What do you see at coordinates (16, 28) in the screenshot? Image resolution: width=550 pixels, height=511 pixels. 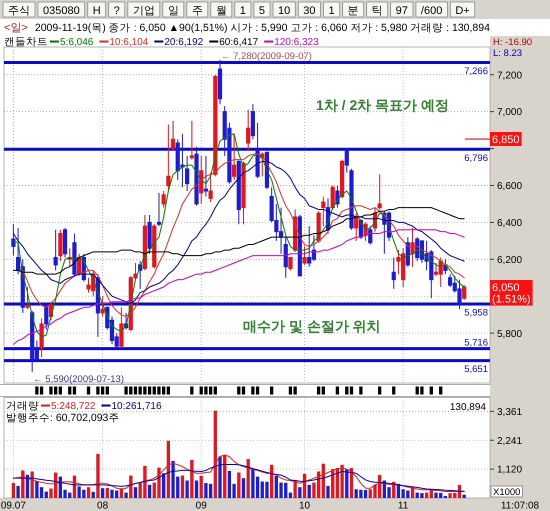 I see `chart-title: <일>` at bounding box center [16, 28].